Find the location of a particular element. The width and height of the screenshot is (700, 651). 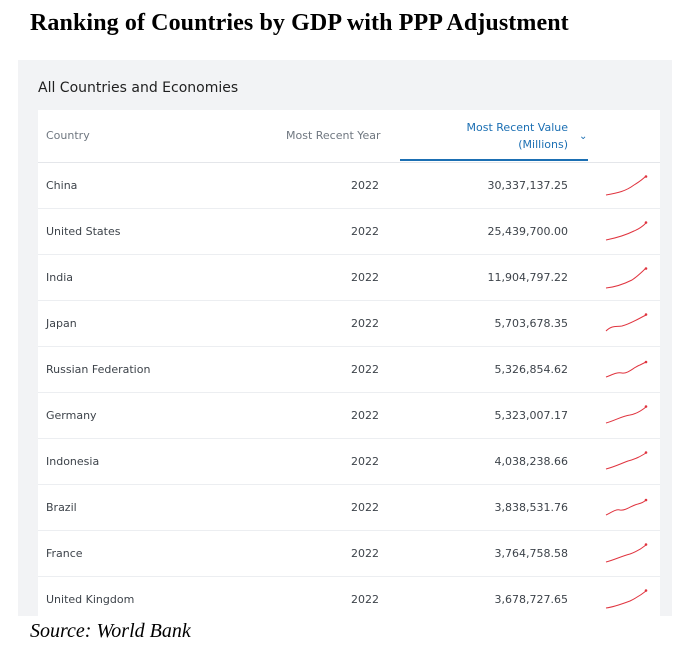

cell-value: 5,703,678.35 is located at coordinates (531, 323).